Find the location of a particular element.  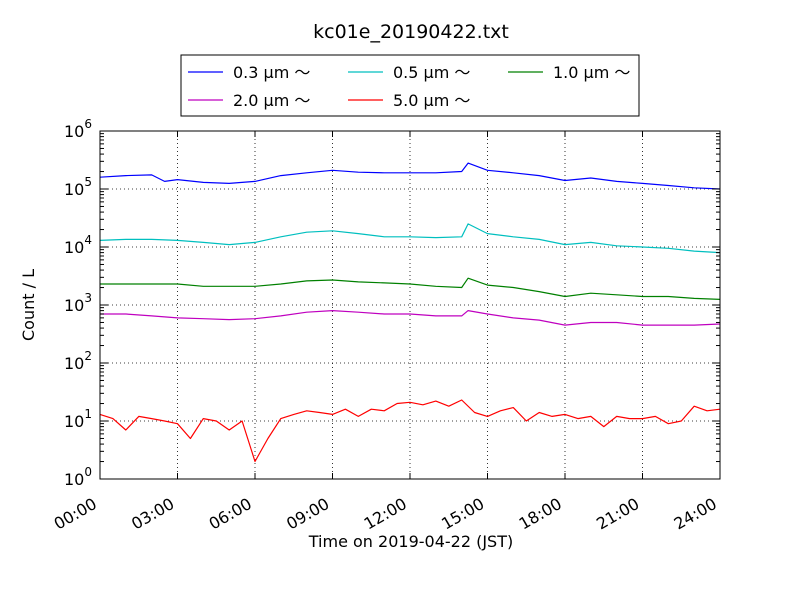

x-tick-label: 18:00 is located at coordinates (540, 514).